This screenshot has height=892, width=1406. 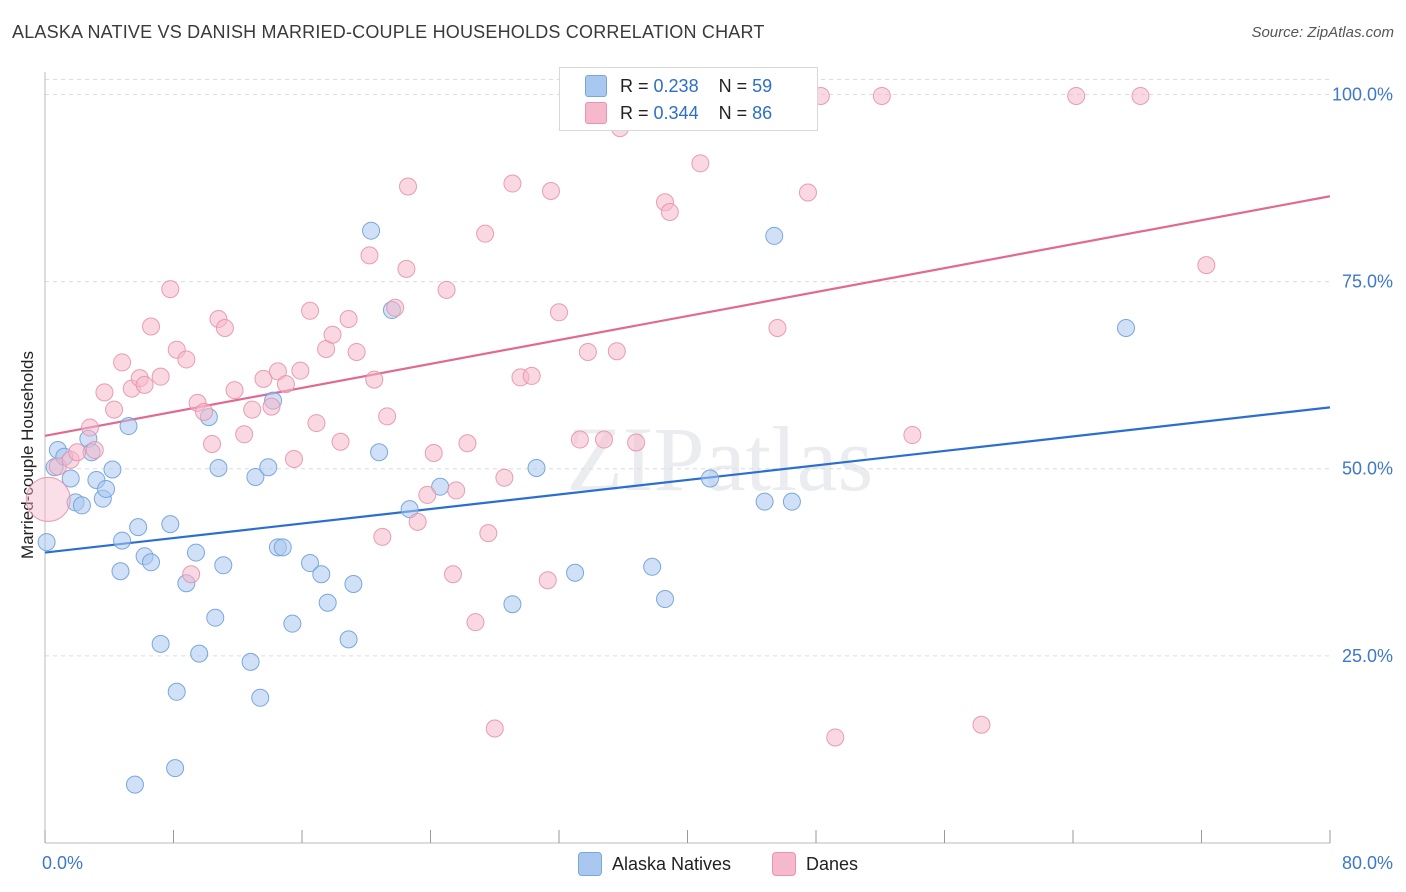 What do you see at coordinates (596, 86) in the screenshot?
I see `legend-swatch-alaska` at bounding box center [596, 86].